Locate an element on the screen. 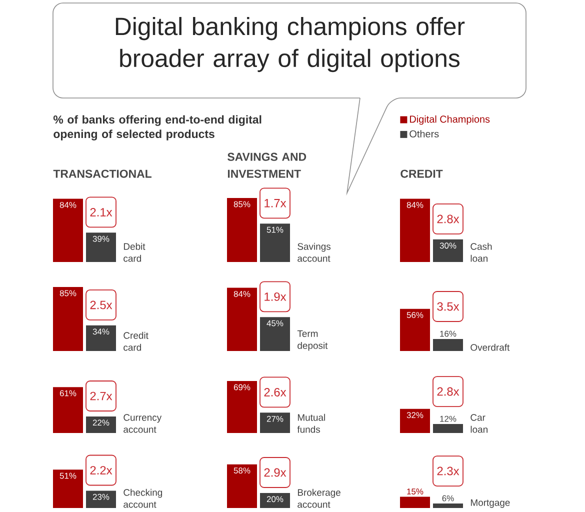 This screenshot has height=512, width=585. x-axis-title: Currency account is located at coordinates (143, 423).